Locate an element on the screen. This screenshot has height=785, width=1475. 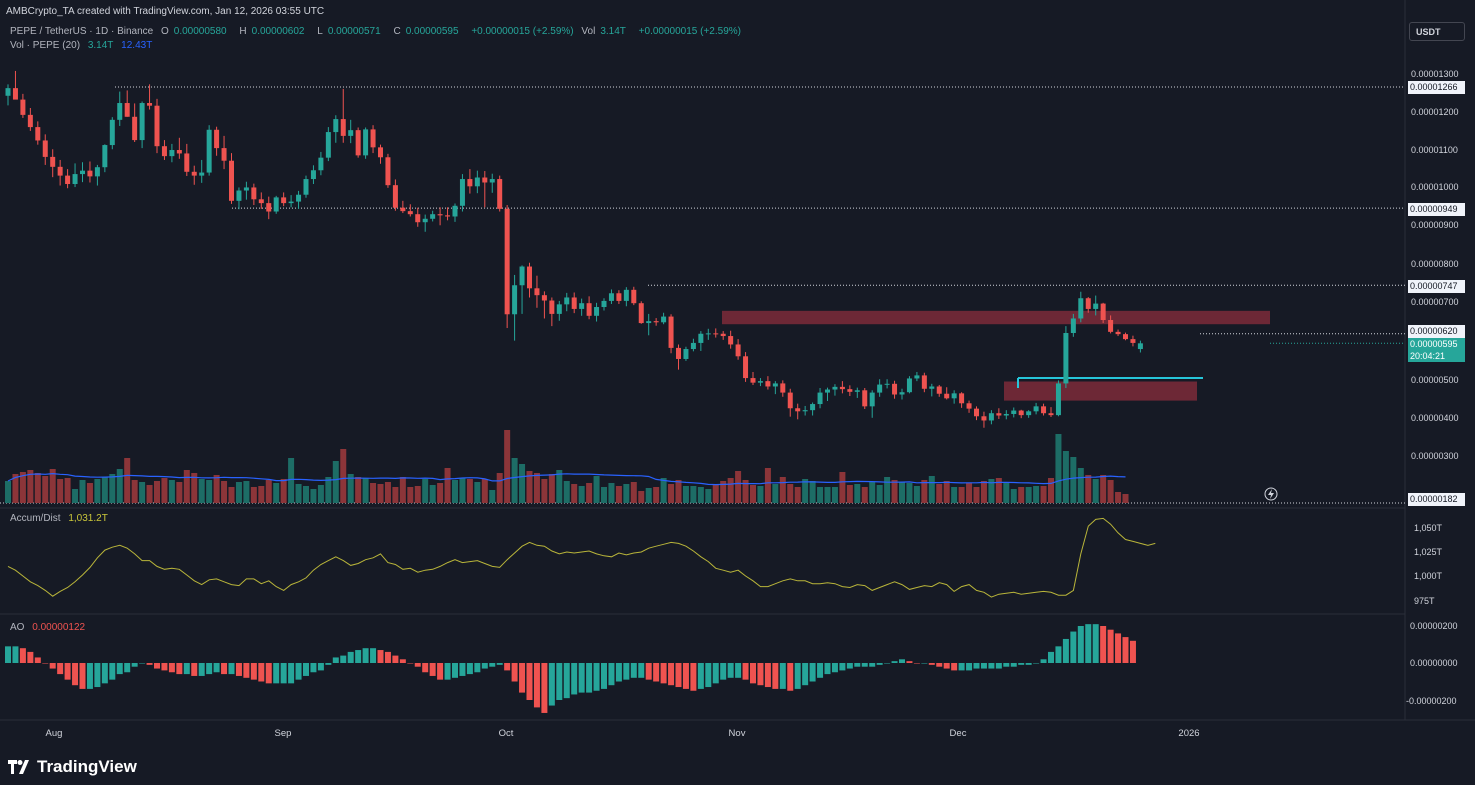
legend-ao: AO 0.00000122 is located at coordinates (50, 627).